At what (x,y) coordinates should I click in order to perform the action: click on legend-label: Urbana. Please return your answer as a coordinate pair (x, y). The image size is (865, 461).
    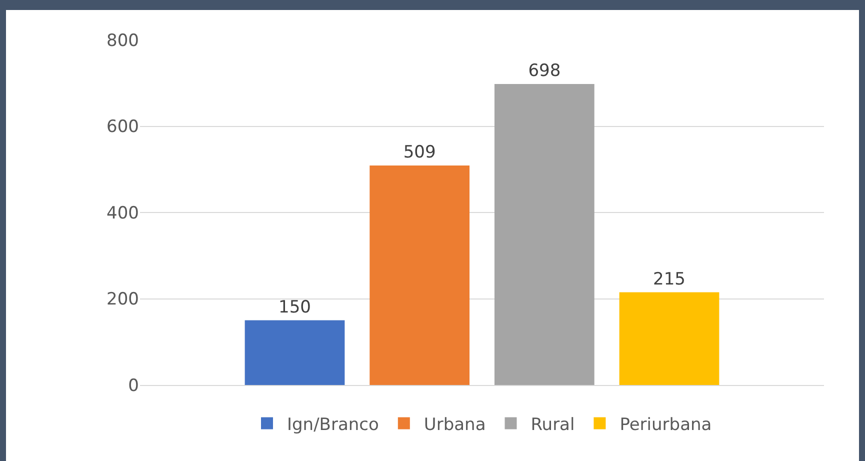
    Looking at the image, I should click on (455, 424).